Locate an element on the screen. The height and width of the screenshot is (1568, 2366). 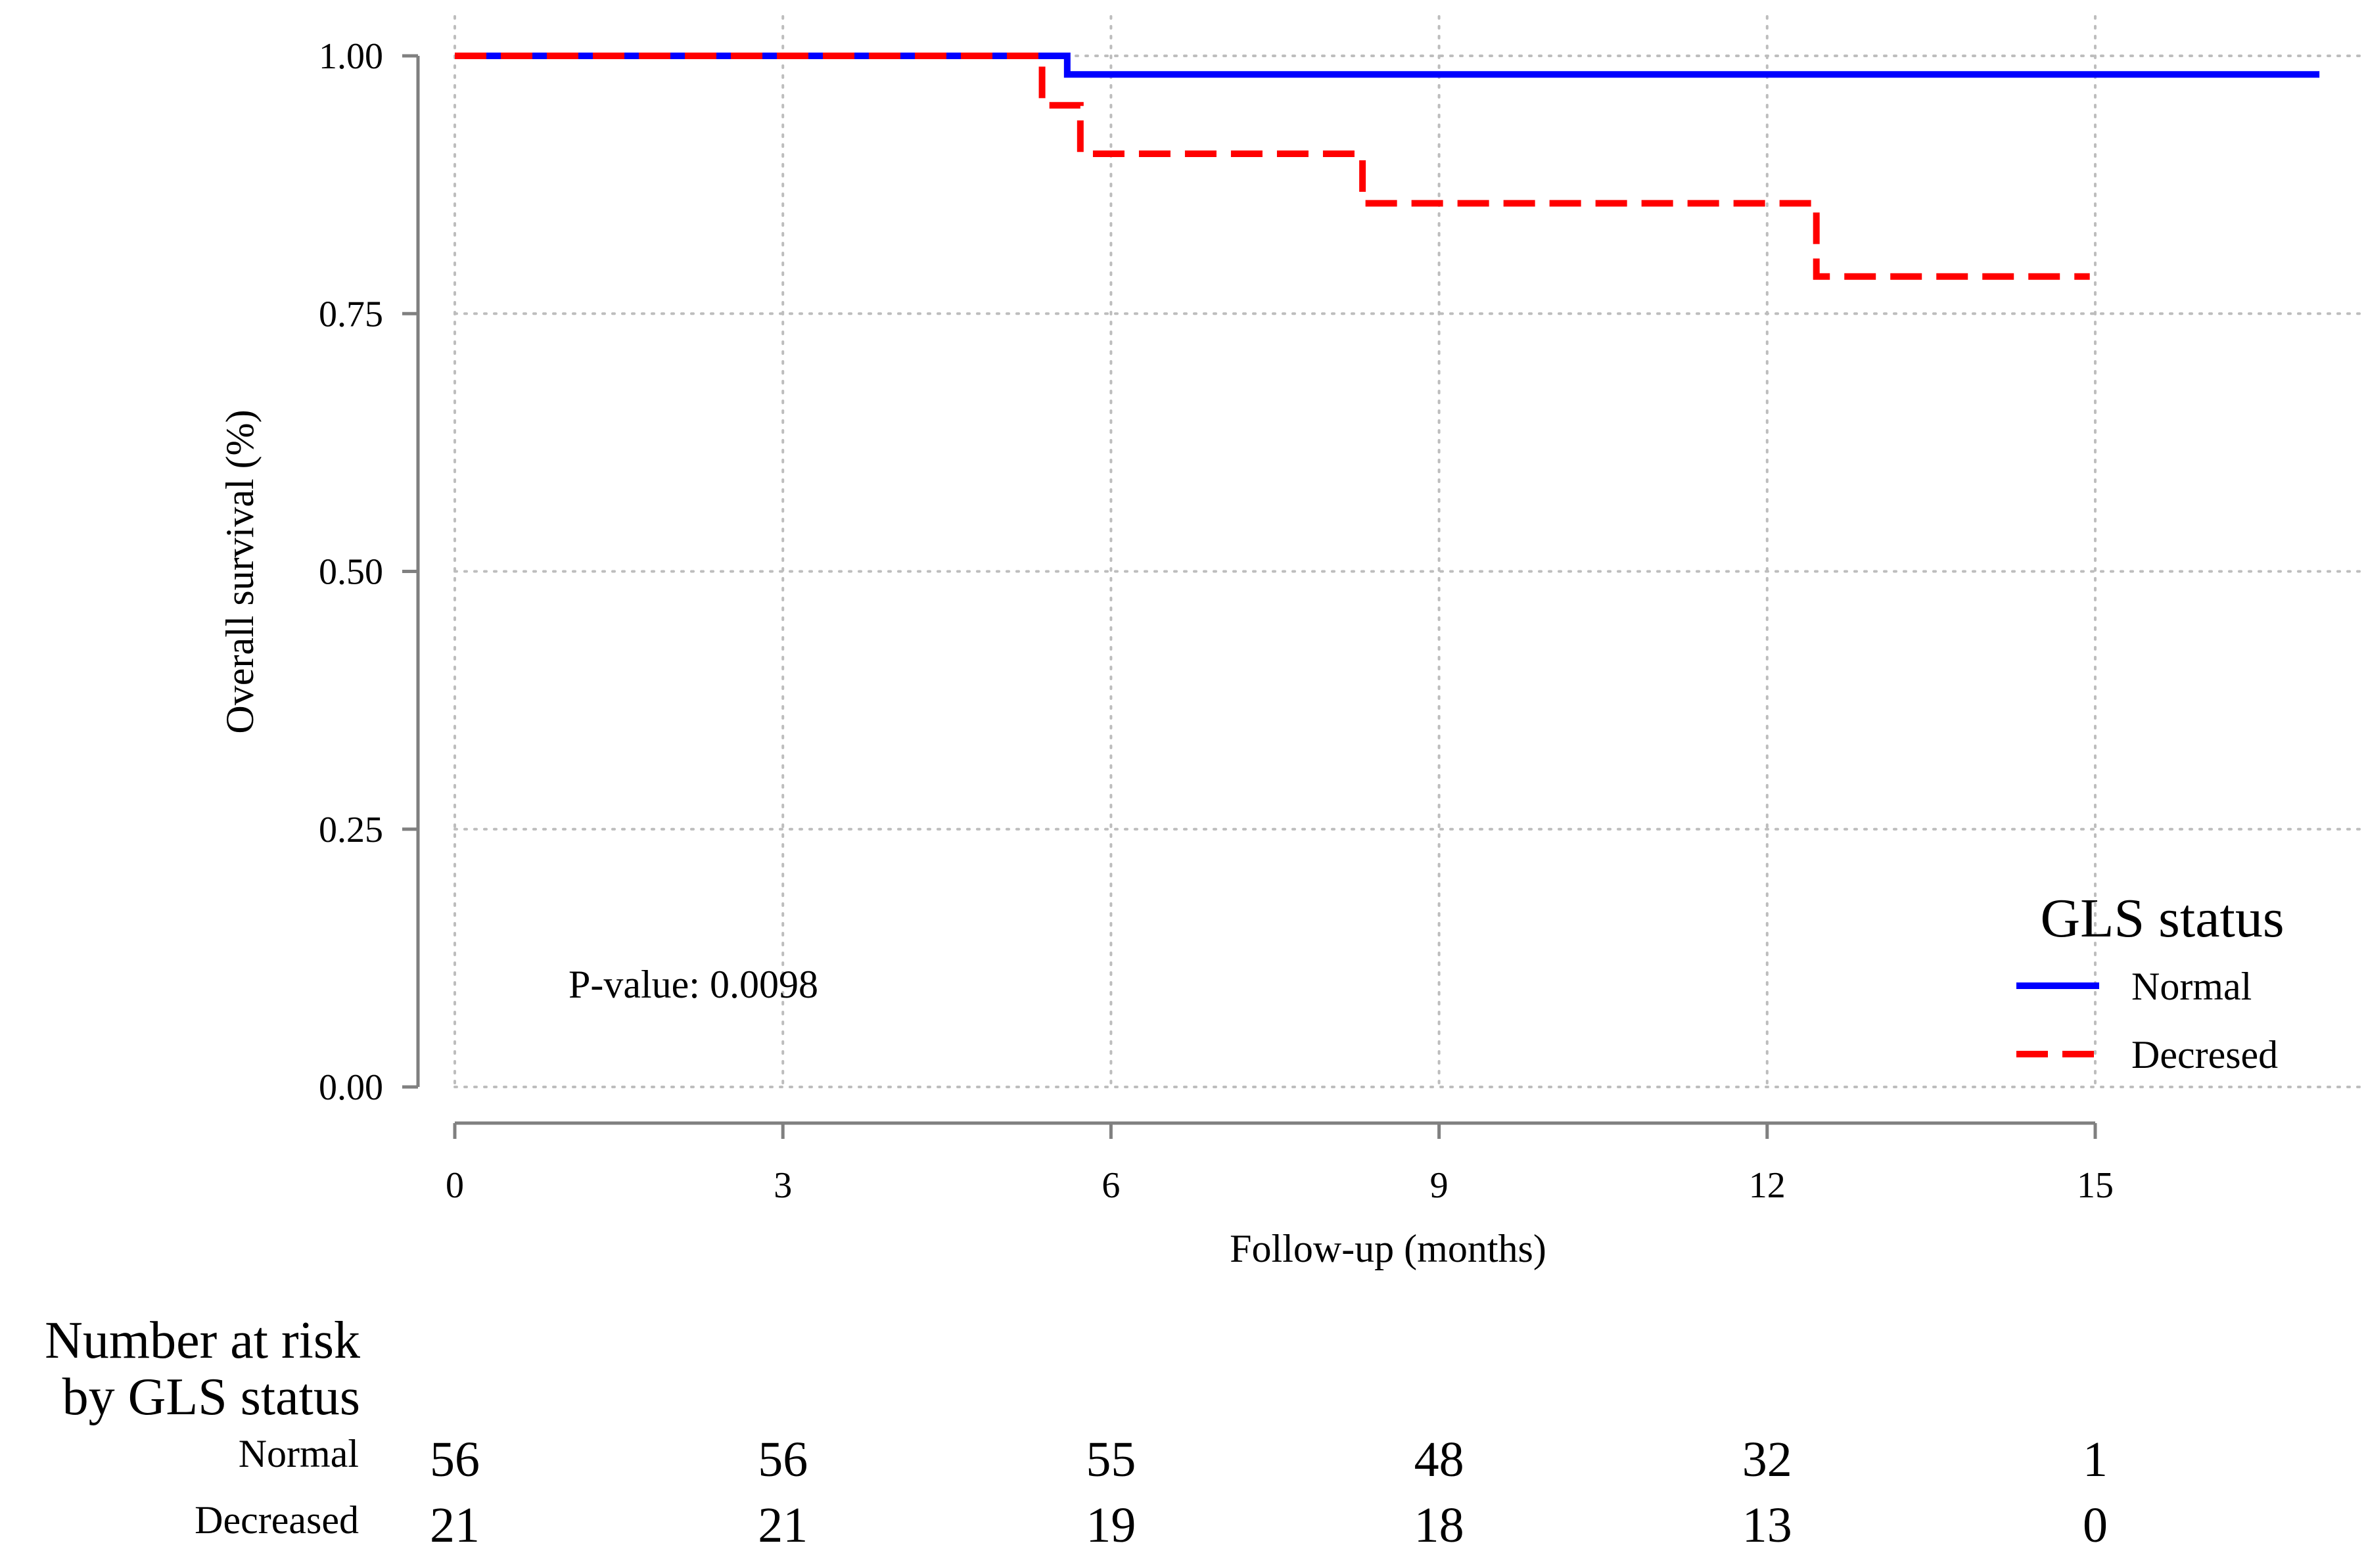
x-ticks: 0 3 6 9 12 15 is located at coordinates (1280, 1164).